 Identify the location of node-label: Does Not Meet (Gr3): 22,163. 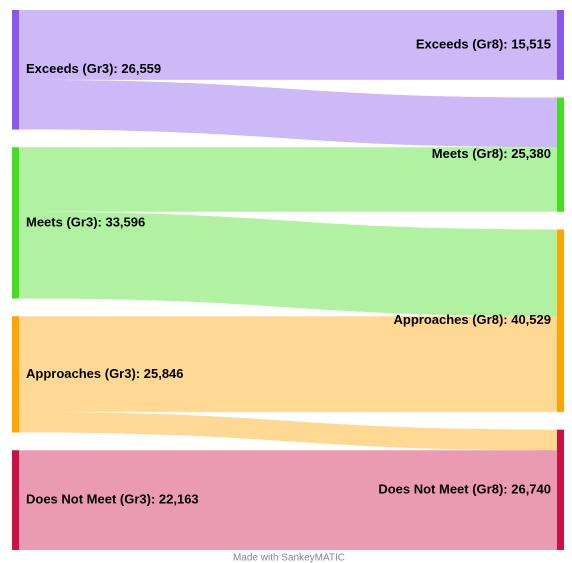
(112, 499).